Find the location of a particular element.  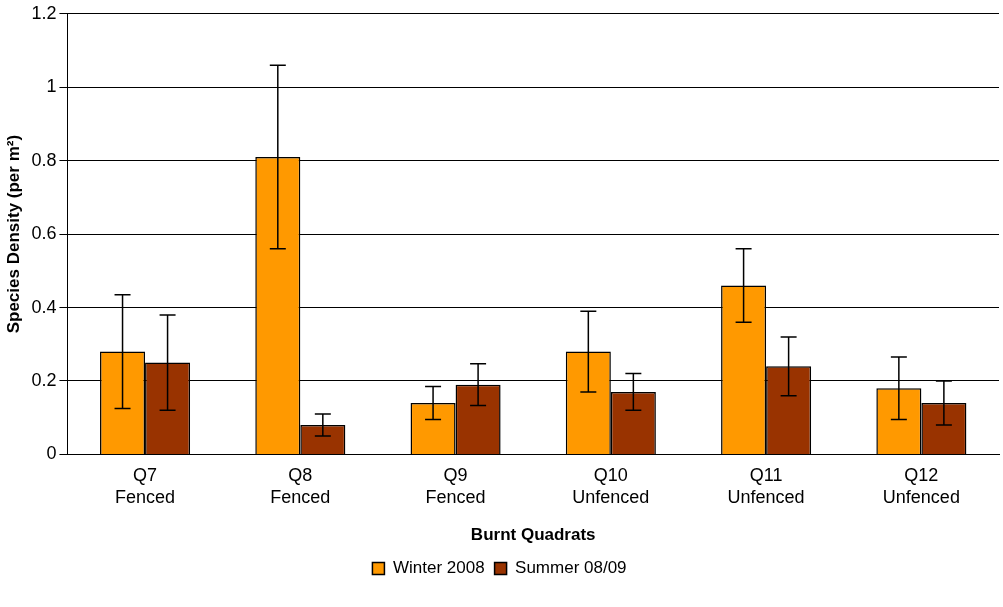

y-tick-label: 0.8 is located at coordinates (44, 159).